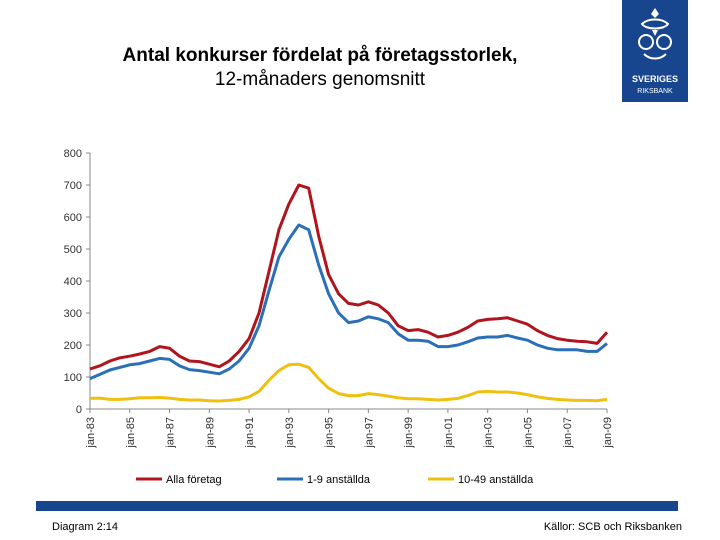  What do you see at coordinates (330, 433) in the screenshot?
I see `x-tick-label: jan-95` at bounding box center [330, 433].